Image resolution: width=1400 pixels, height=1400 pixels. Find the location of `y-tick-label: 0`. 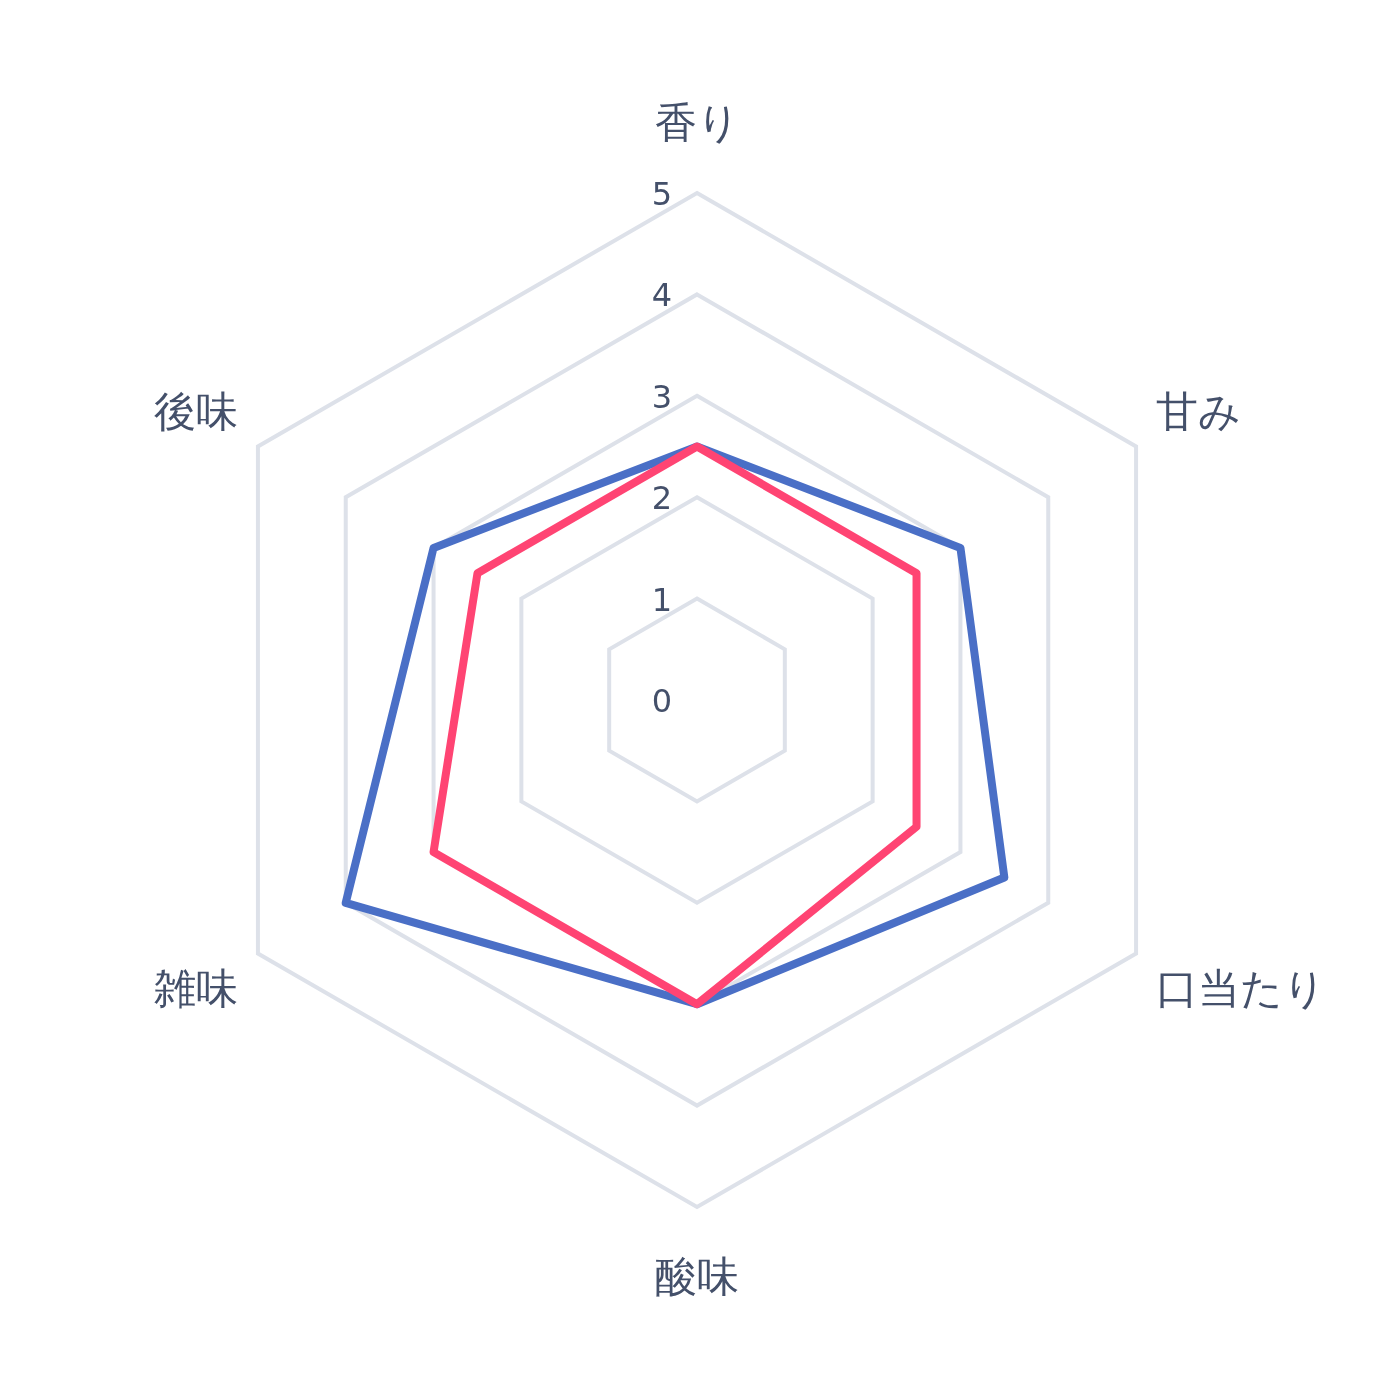

y-tick-label: 0 is located at coordinates (662, 701).